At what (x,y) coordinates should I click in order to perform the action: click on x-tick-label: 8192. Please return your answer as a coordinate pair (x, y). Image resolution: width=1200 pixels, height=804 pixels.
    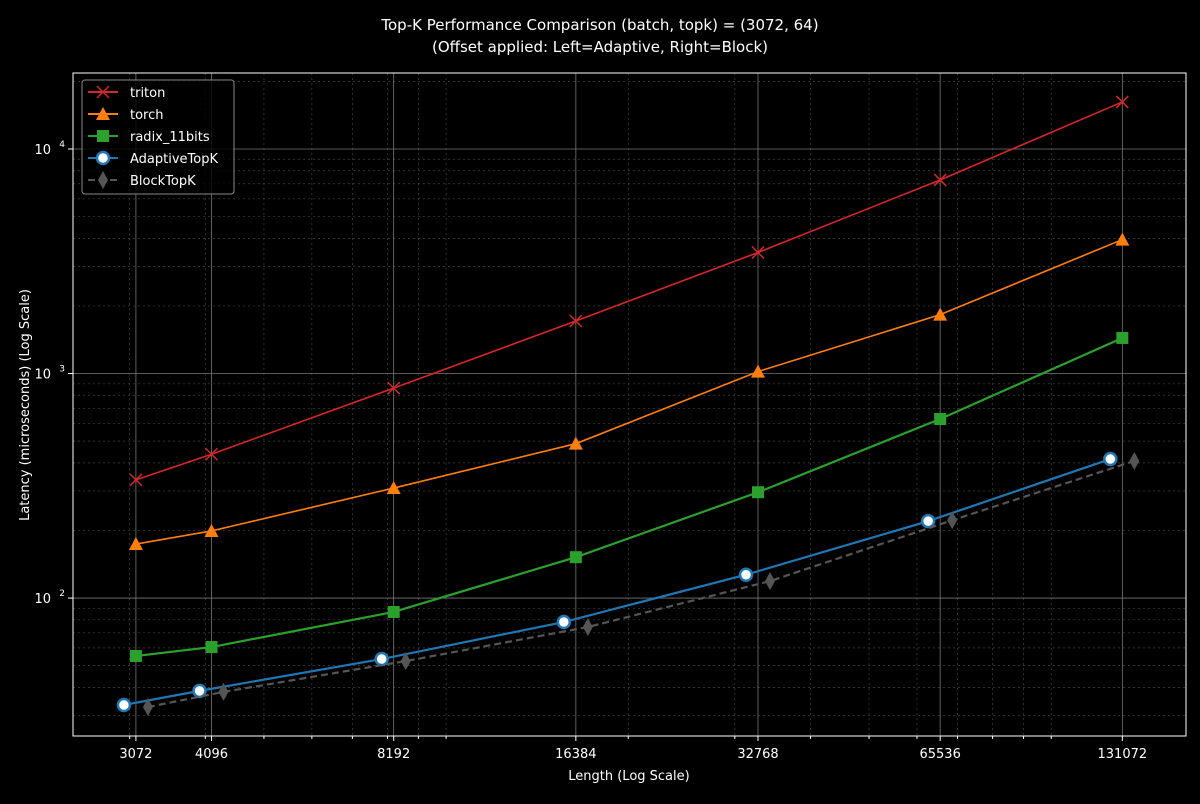
    Looking at the image, I should click on (393, 754).